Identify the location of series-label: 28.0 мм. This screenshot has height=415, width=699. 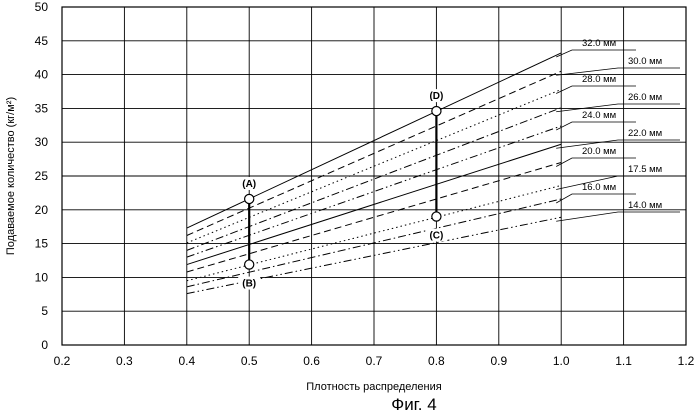
(599, 79).